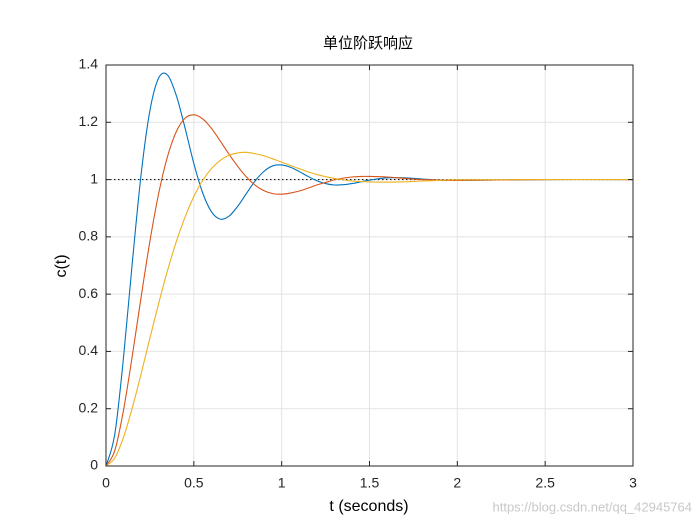 The width and height of the screenshot is (700, 525). I want to click on chart-title: 单位阶跃响应, so click(368, 43).